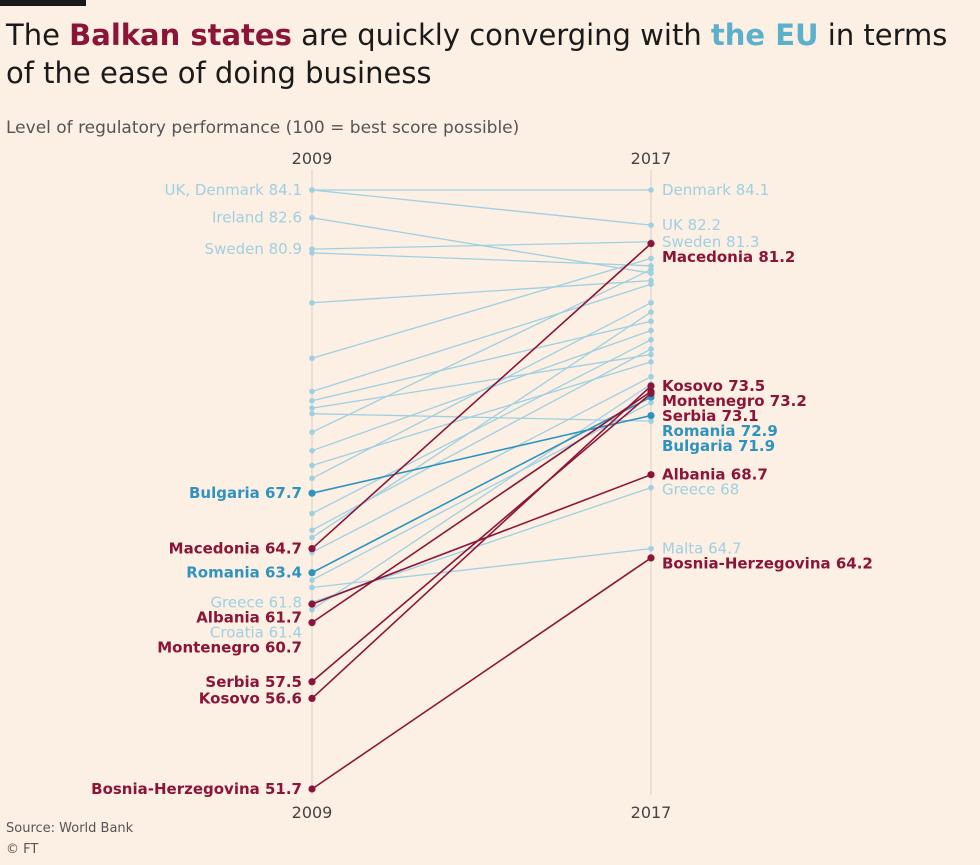 This screenshot has height=865, width=980. What do you see at coordinates (710, 242) in the screenshot?
I see `label-right-sweden-81-3: Sweden 81.3` at bounding box center [710, 242].